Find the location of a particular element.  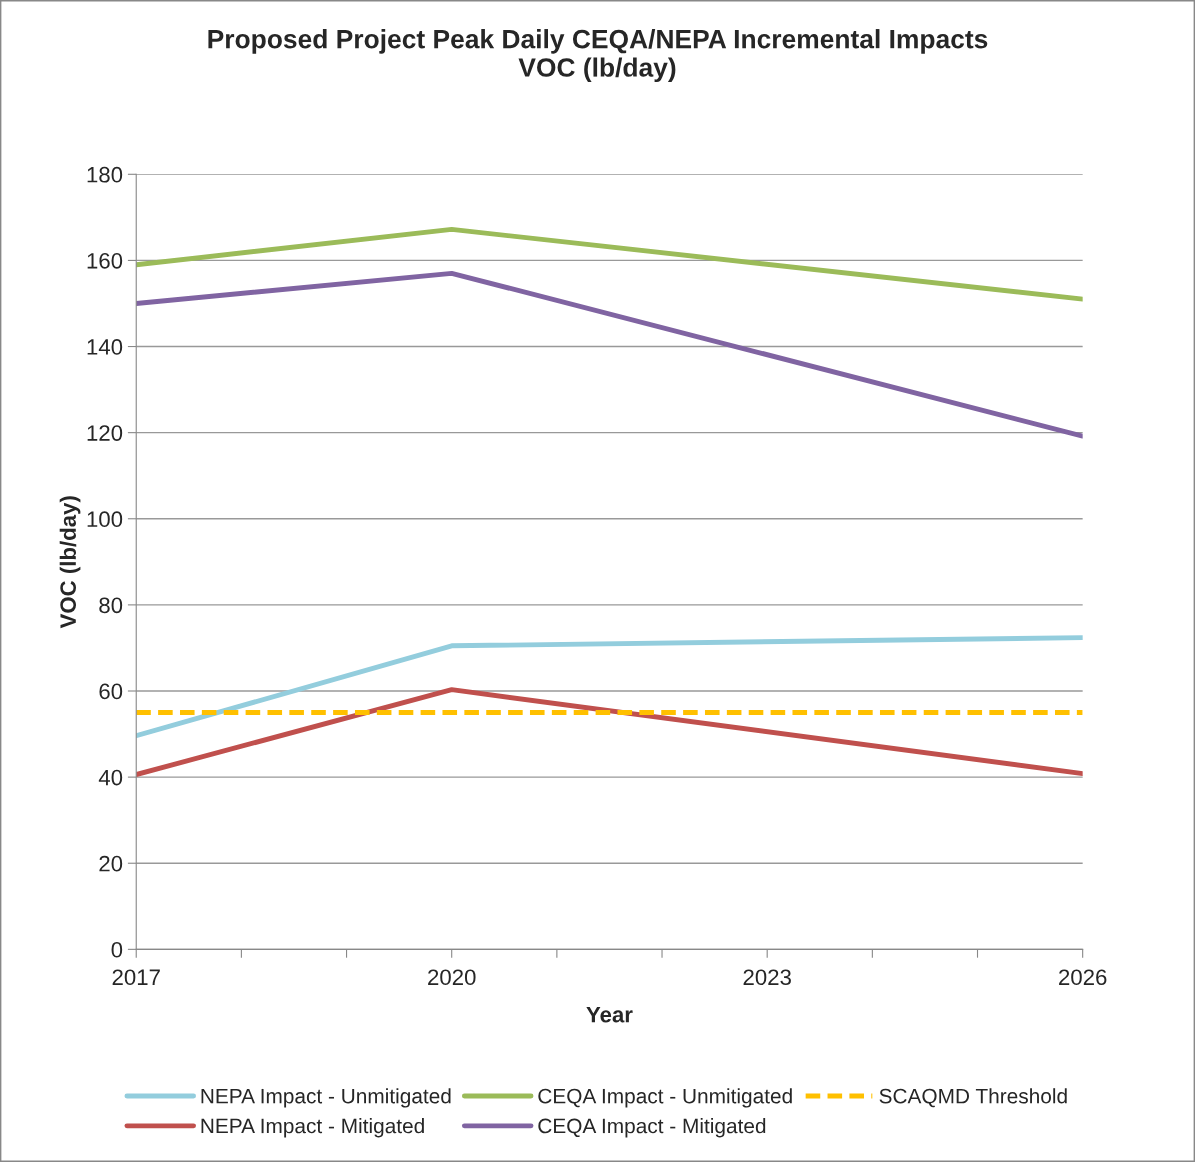

y-tick-label: 40 is located at coordinates (110, 777).